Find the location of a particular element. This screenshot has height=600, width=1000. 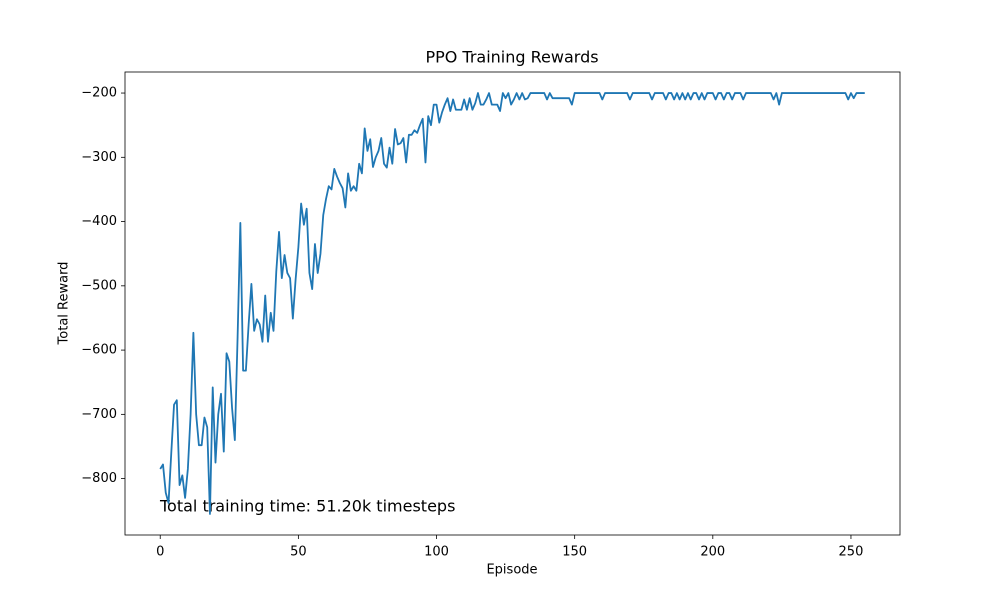

x-tick-label: 200 is located at coordinates (712, 552).